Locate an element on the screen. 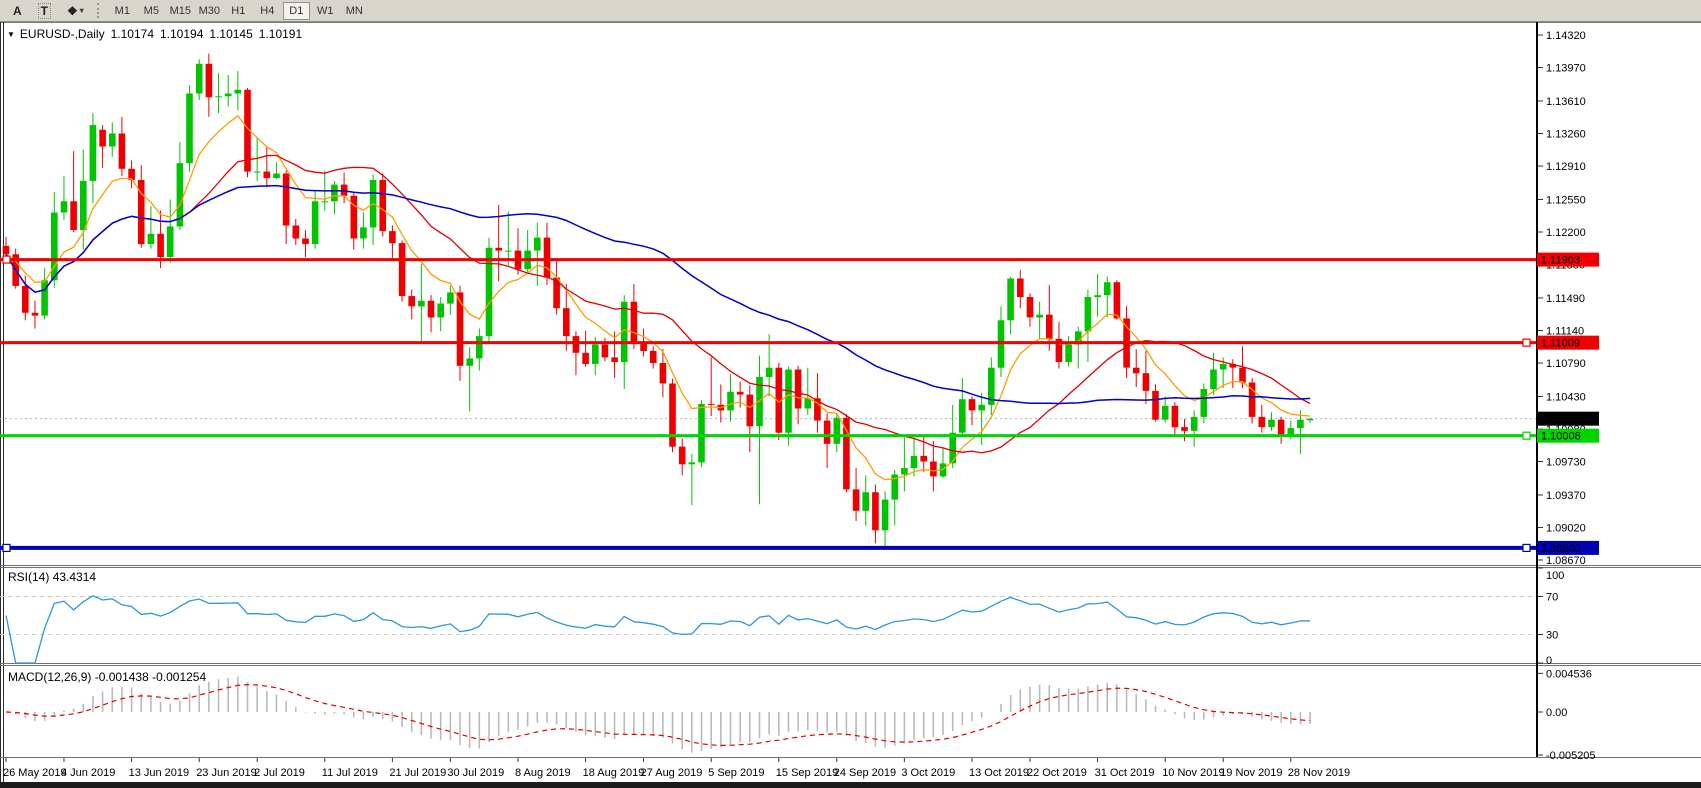 The width and height of the screenshot is (1701, 788). time-axis-border is located at coordinates (850, 757).